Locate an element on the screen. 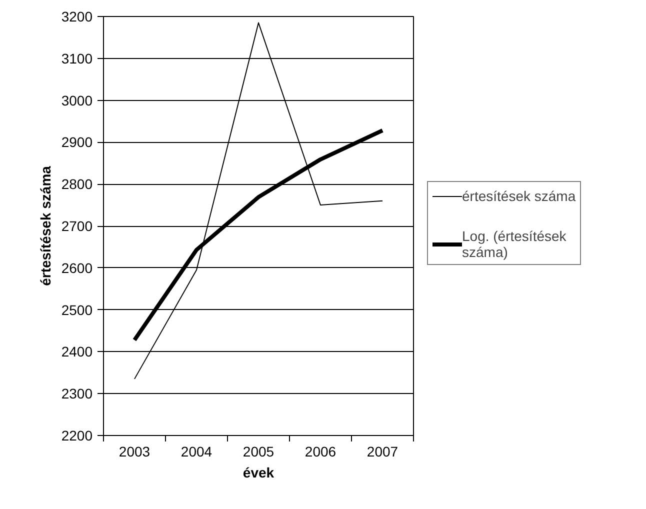 This screenshot has width=646, height=509. y-tick-label: 2600 is located at coordinates (77, 268).